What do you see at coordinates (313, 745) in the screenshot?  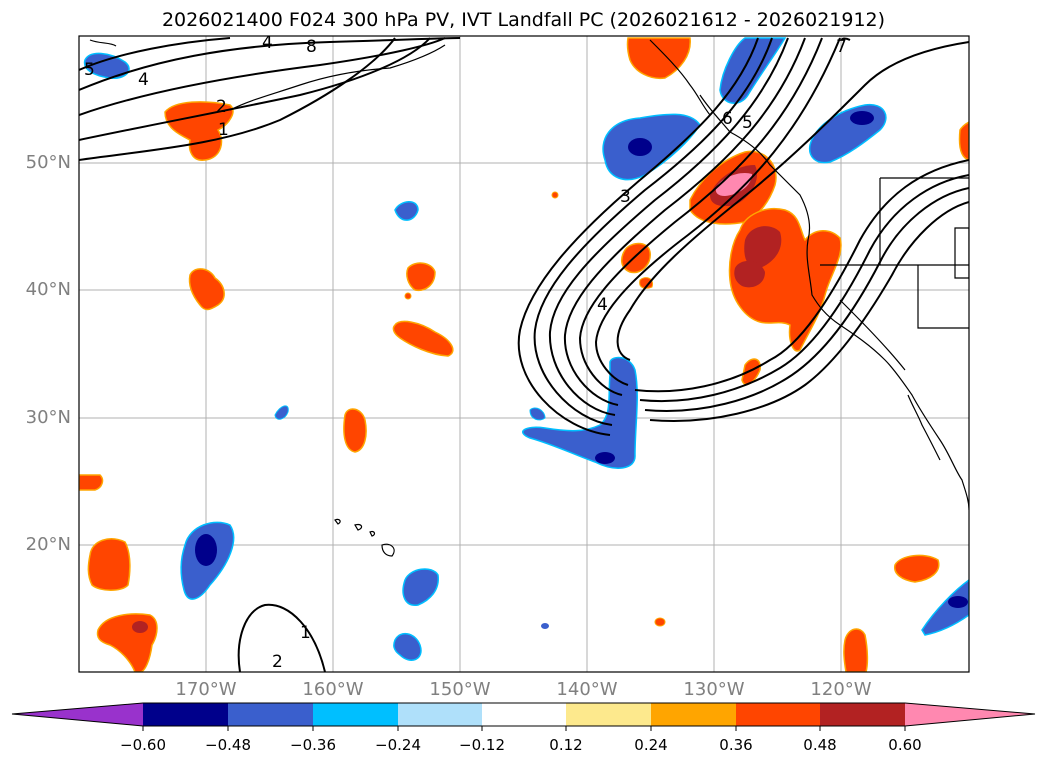 I see `colorbar-tick-label: −0.36` at bounding box center [313, 745].